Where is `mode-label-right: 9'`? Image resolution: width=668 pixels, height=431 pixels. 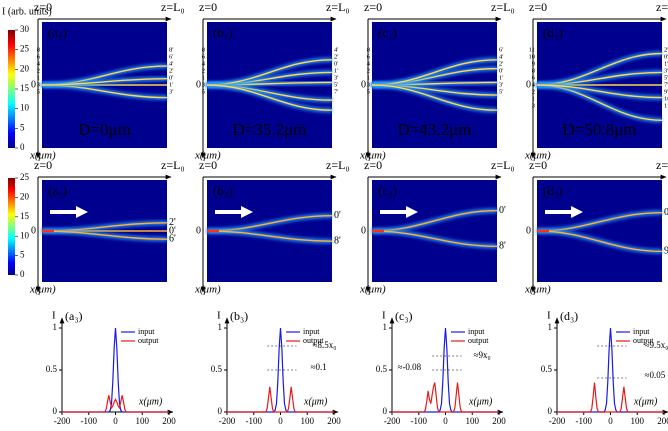 mode-label-right: 9' is located at coordinates (666, 91).